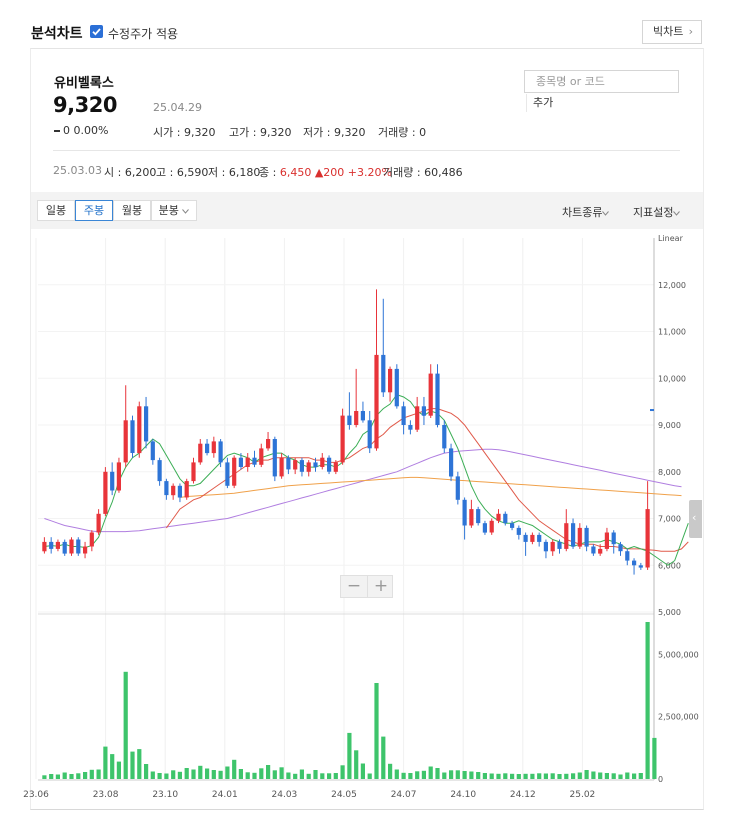  I want to click on hover-volume: 거래량 : 60,486, so click(423, 172).